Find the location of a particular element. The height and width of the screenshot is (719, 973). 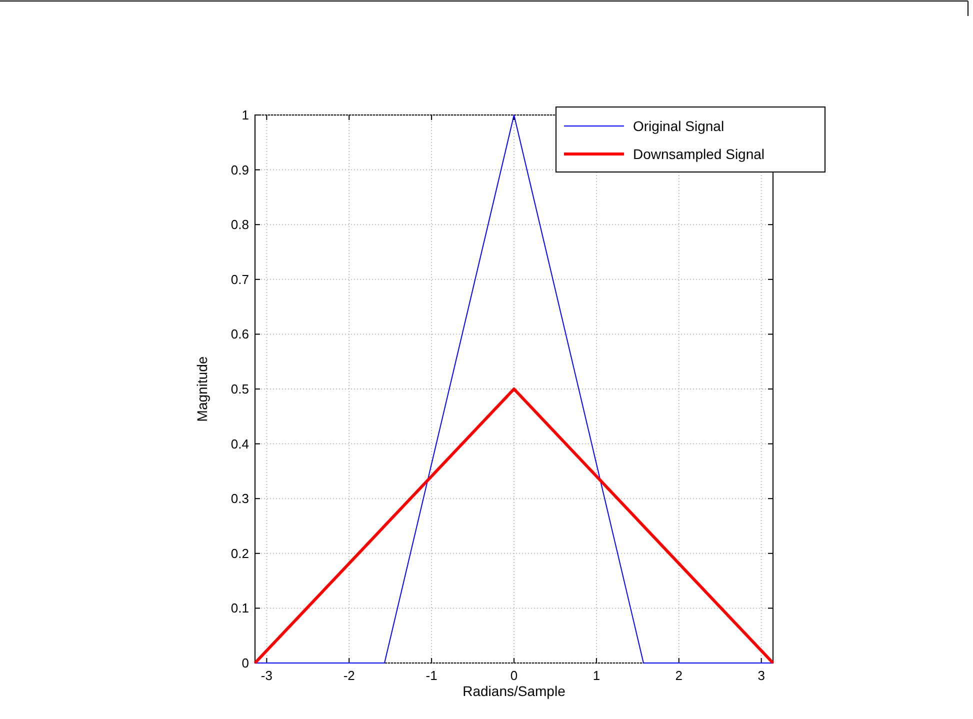

y-tick-label: 1 is located at coordinates (245, 115).